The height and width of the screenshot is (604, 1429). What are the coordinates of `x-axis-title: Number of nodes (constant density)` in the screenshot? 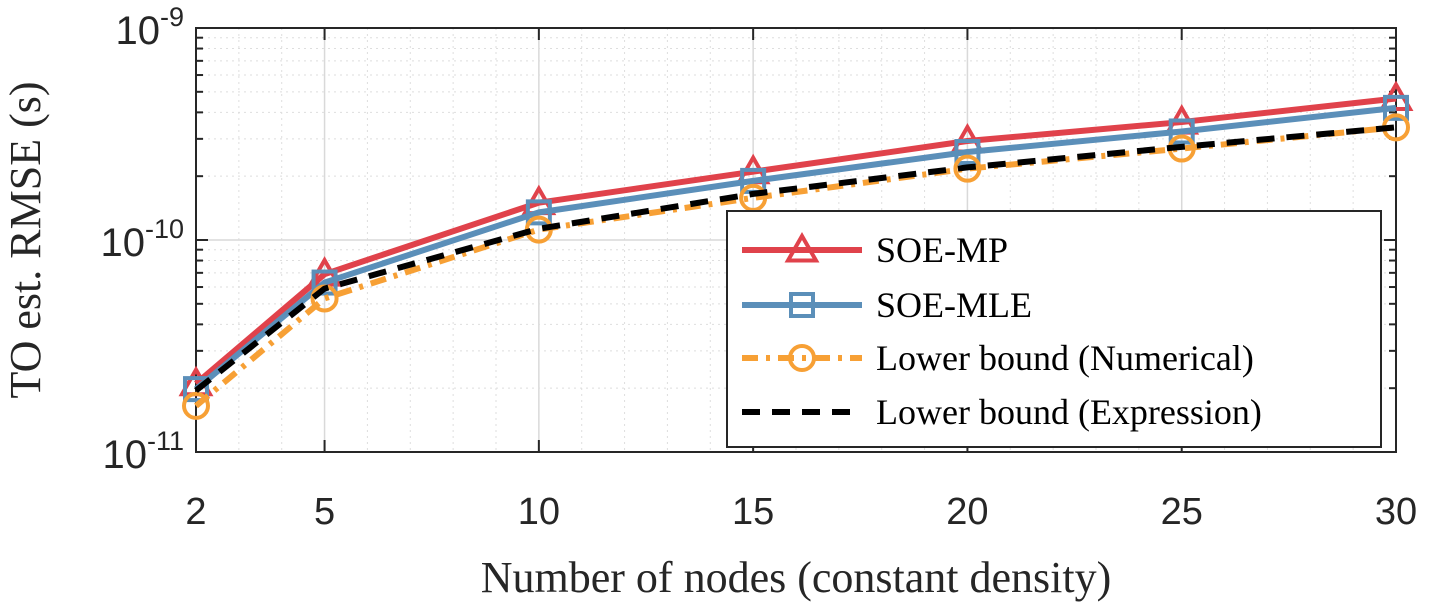 It's located at (796, 577).